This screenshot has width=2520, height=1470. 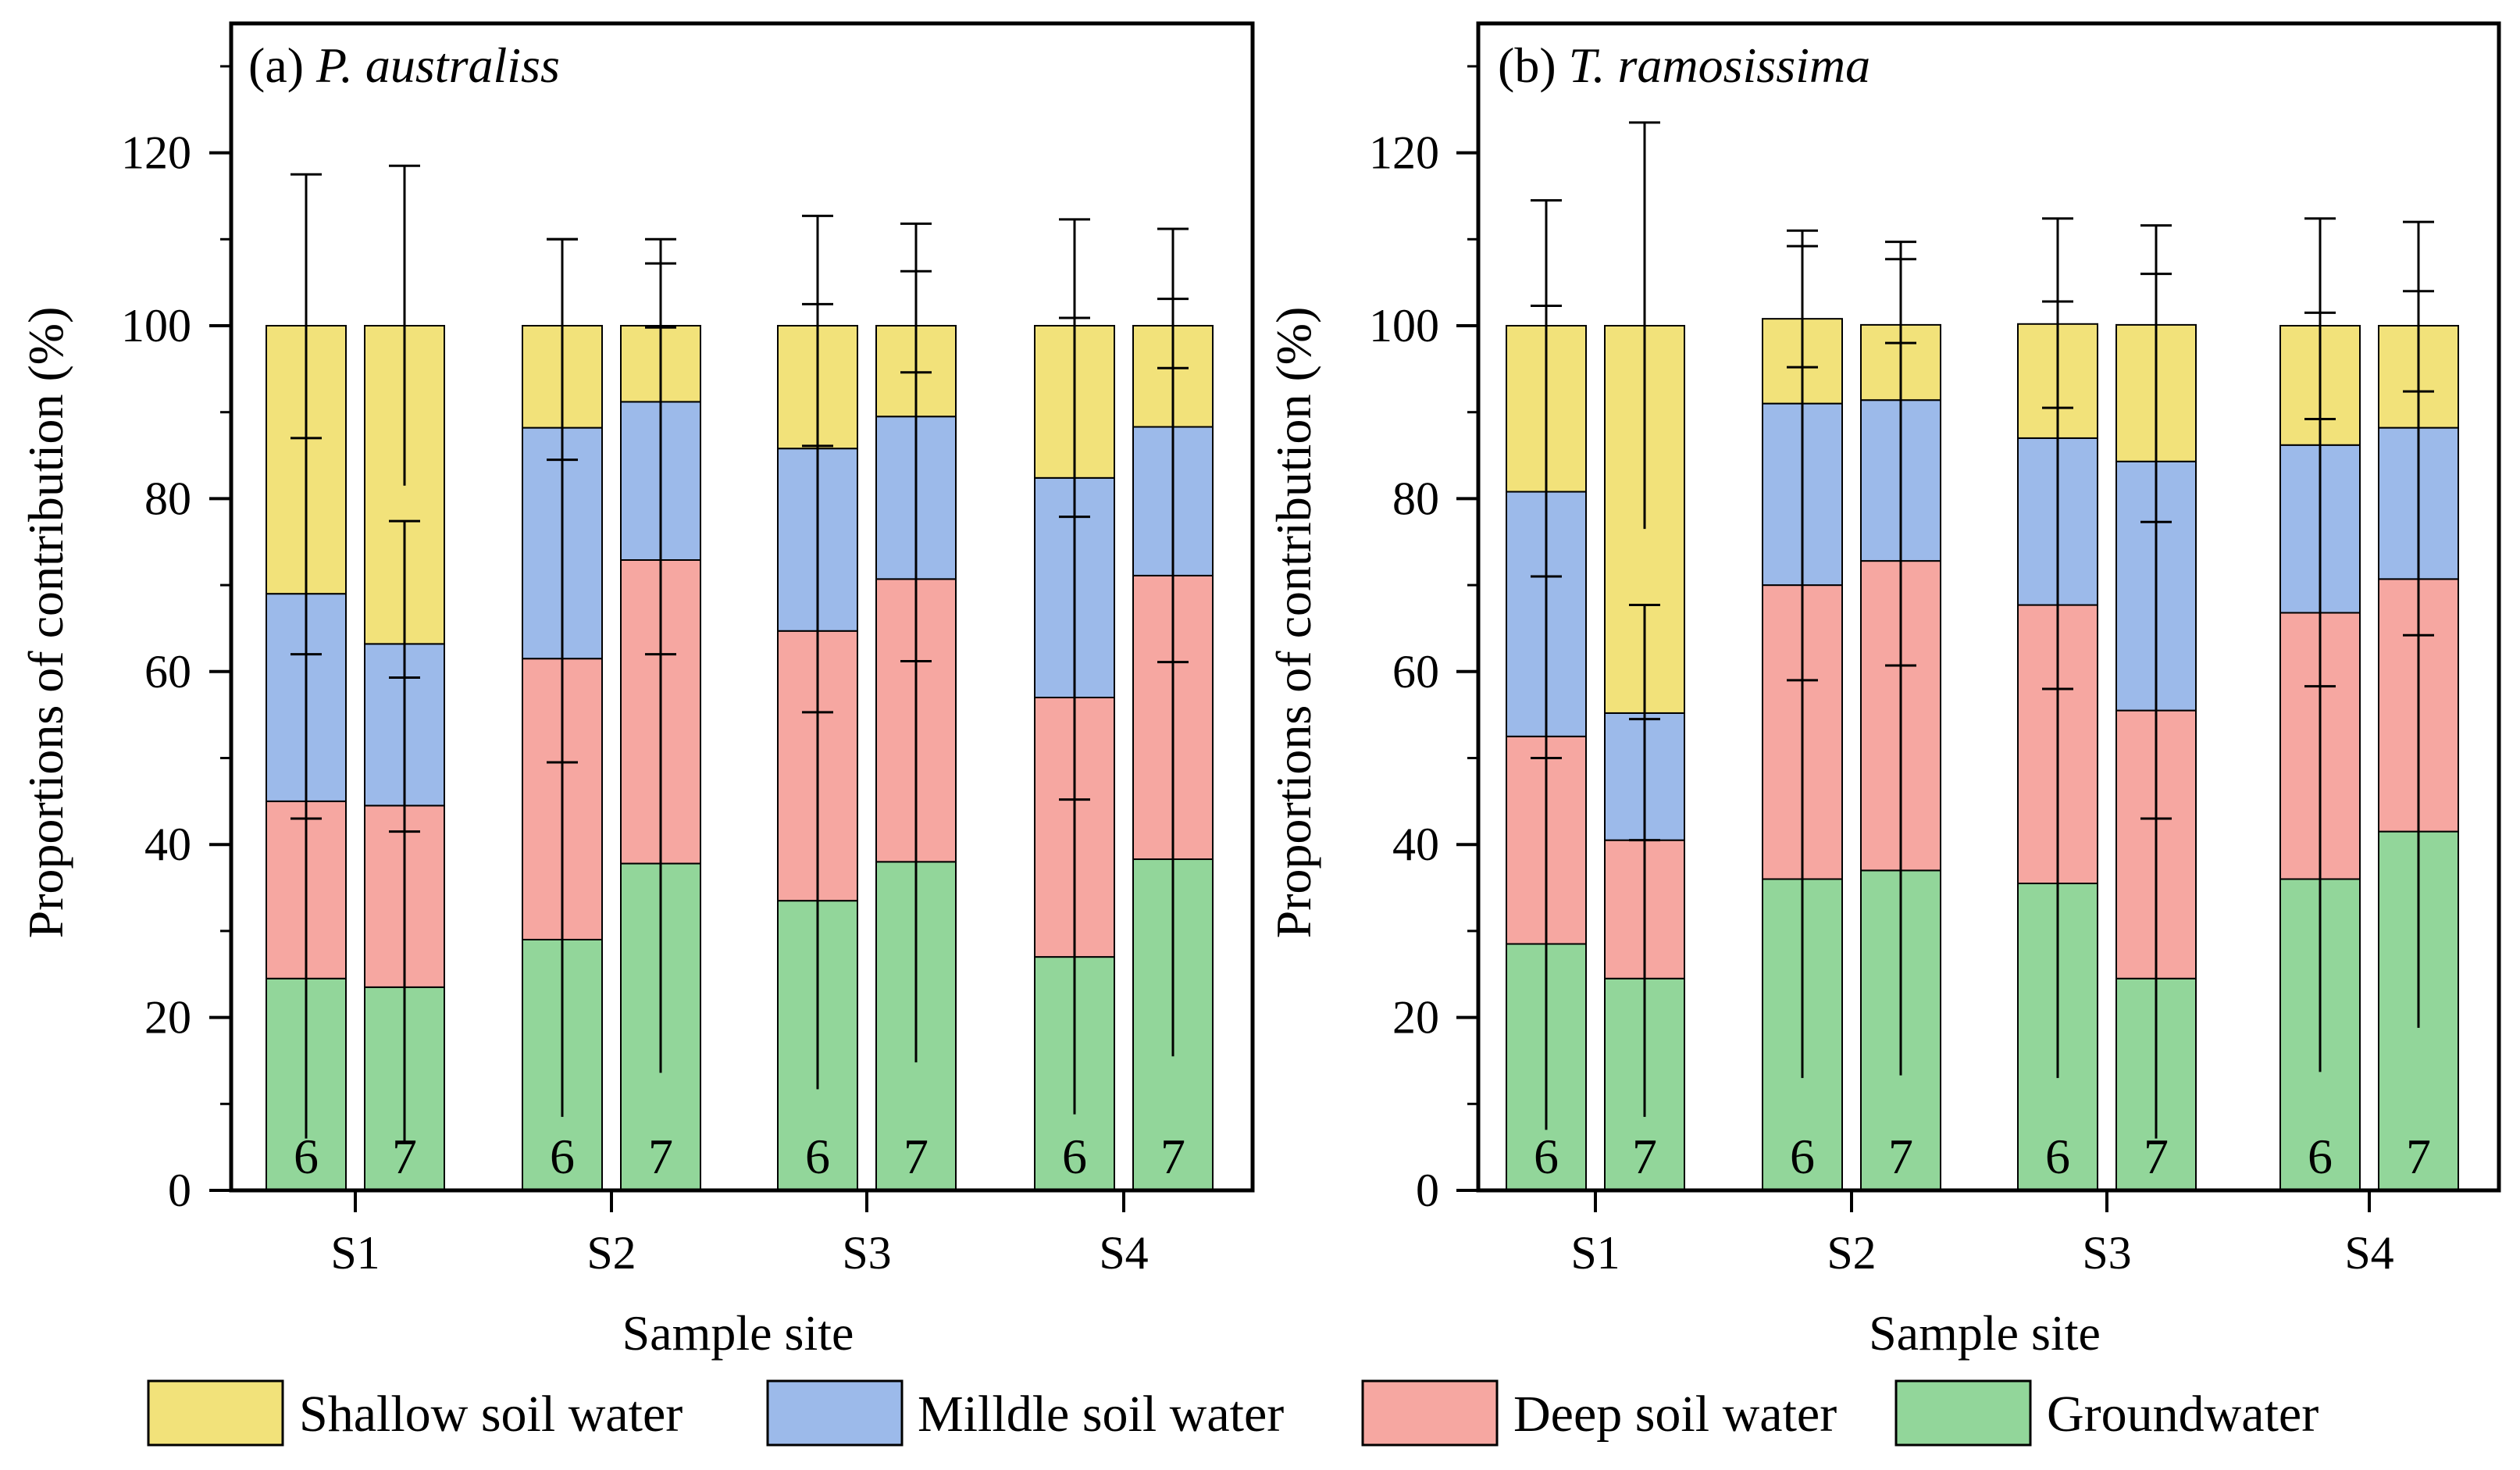 What do you see at coordinates (1675, 1414) in the screenshot?
I see `legend-label-deep: Deep soil water` at bounding box center [1675, 1414].